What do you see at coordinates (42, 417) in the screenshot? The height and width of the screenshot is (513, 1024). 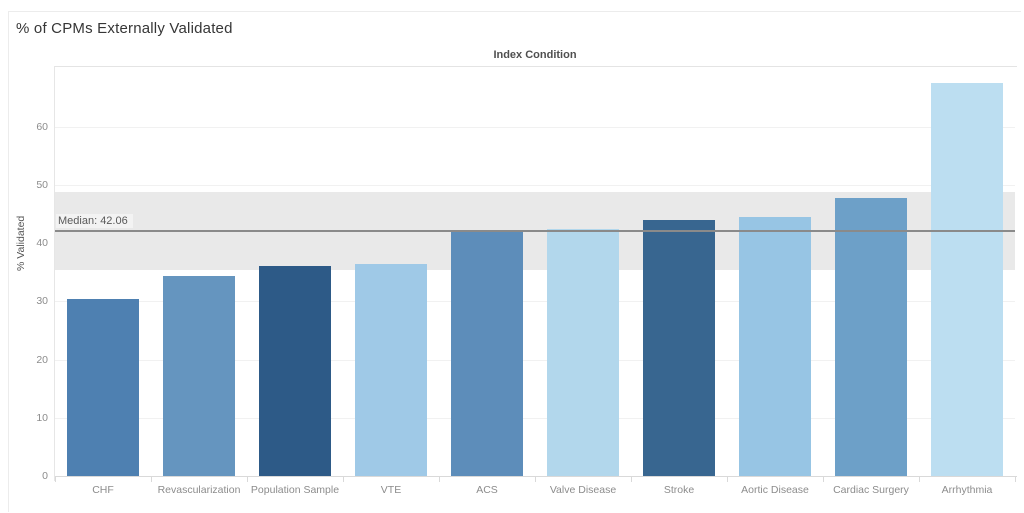 I see `y-tick-label: 10` at bounding box center [42, 417].